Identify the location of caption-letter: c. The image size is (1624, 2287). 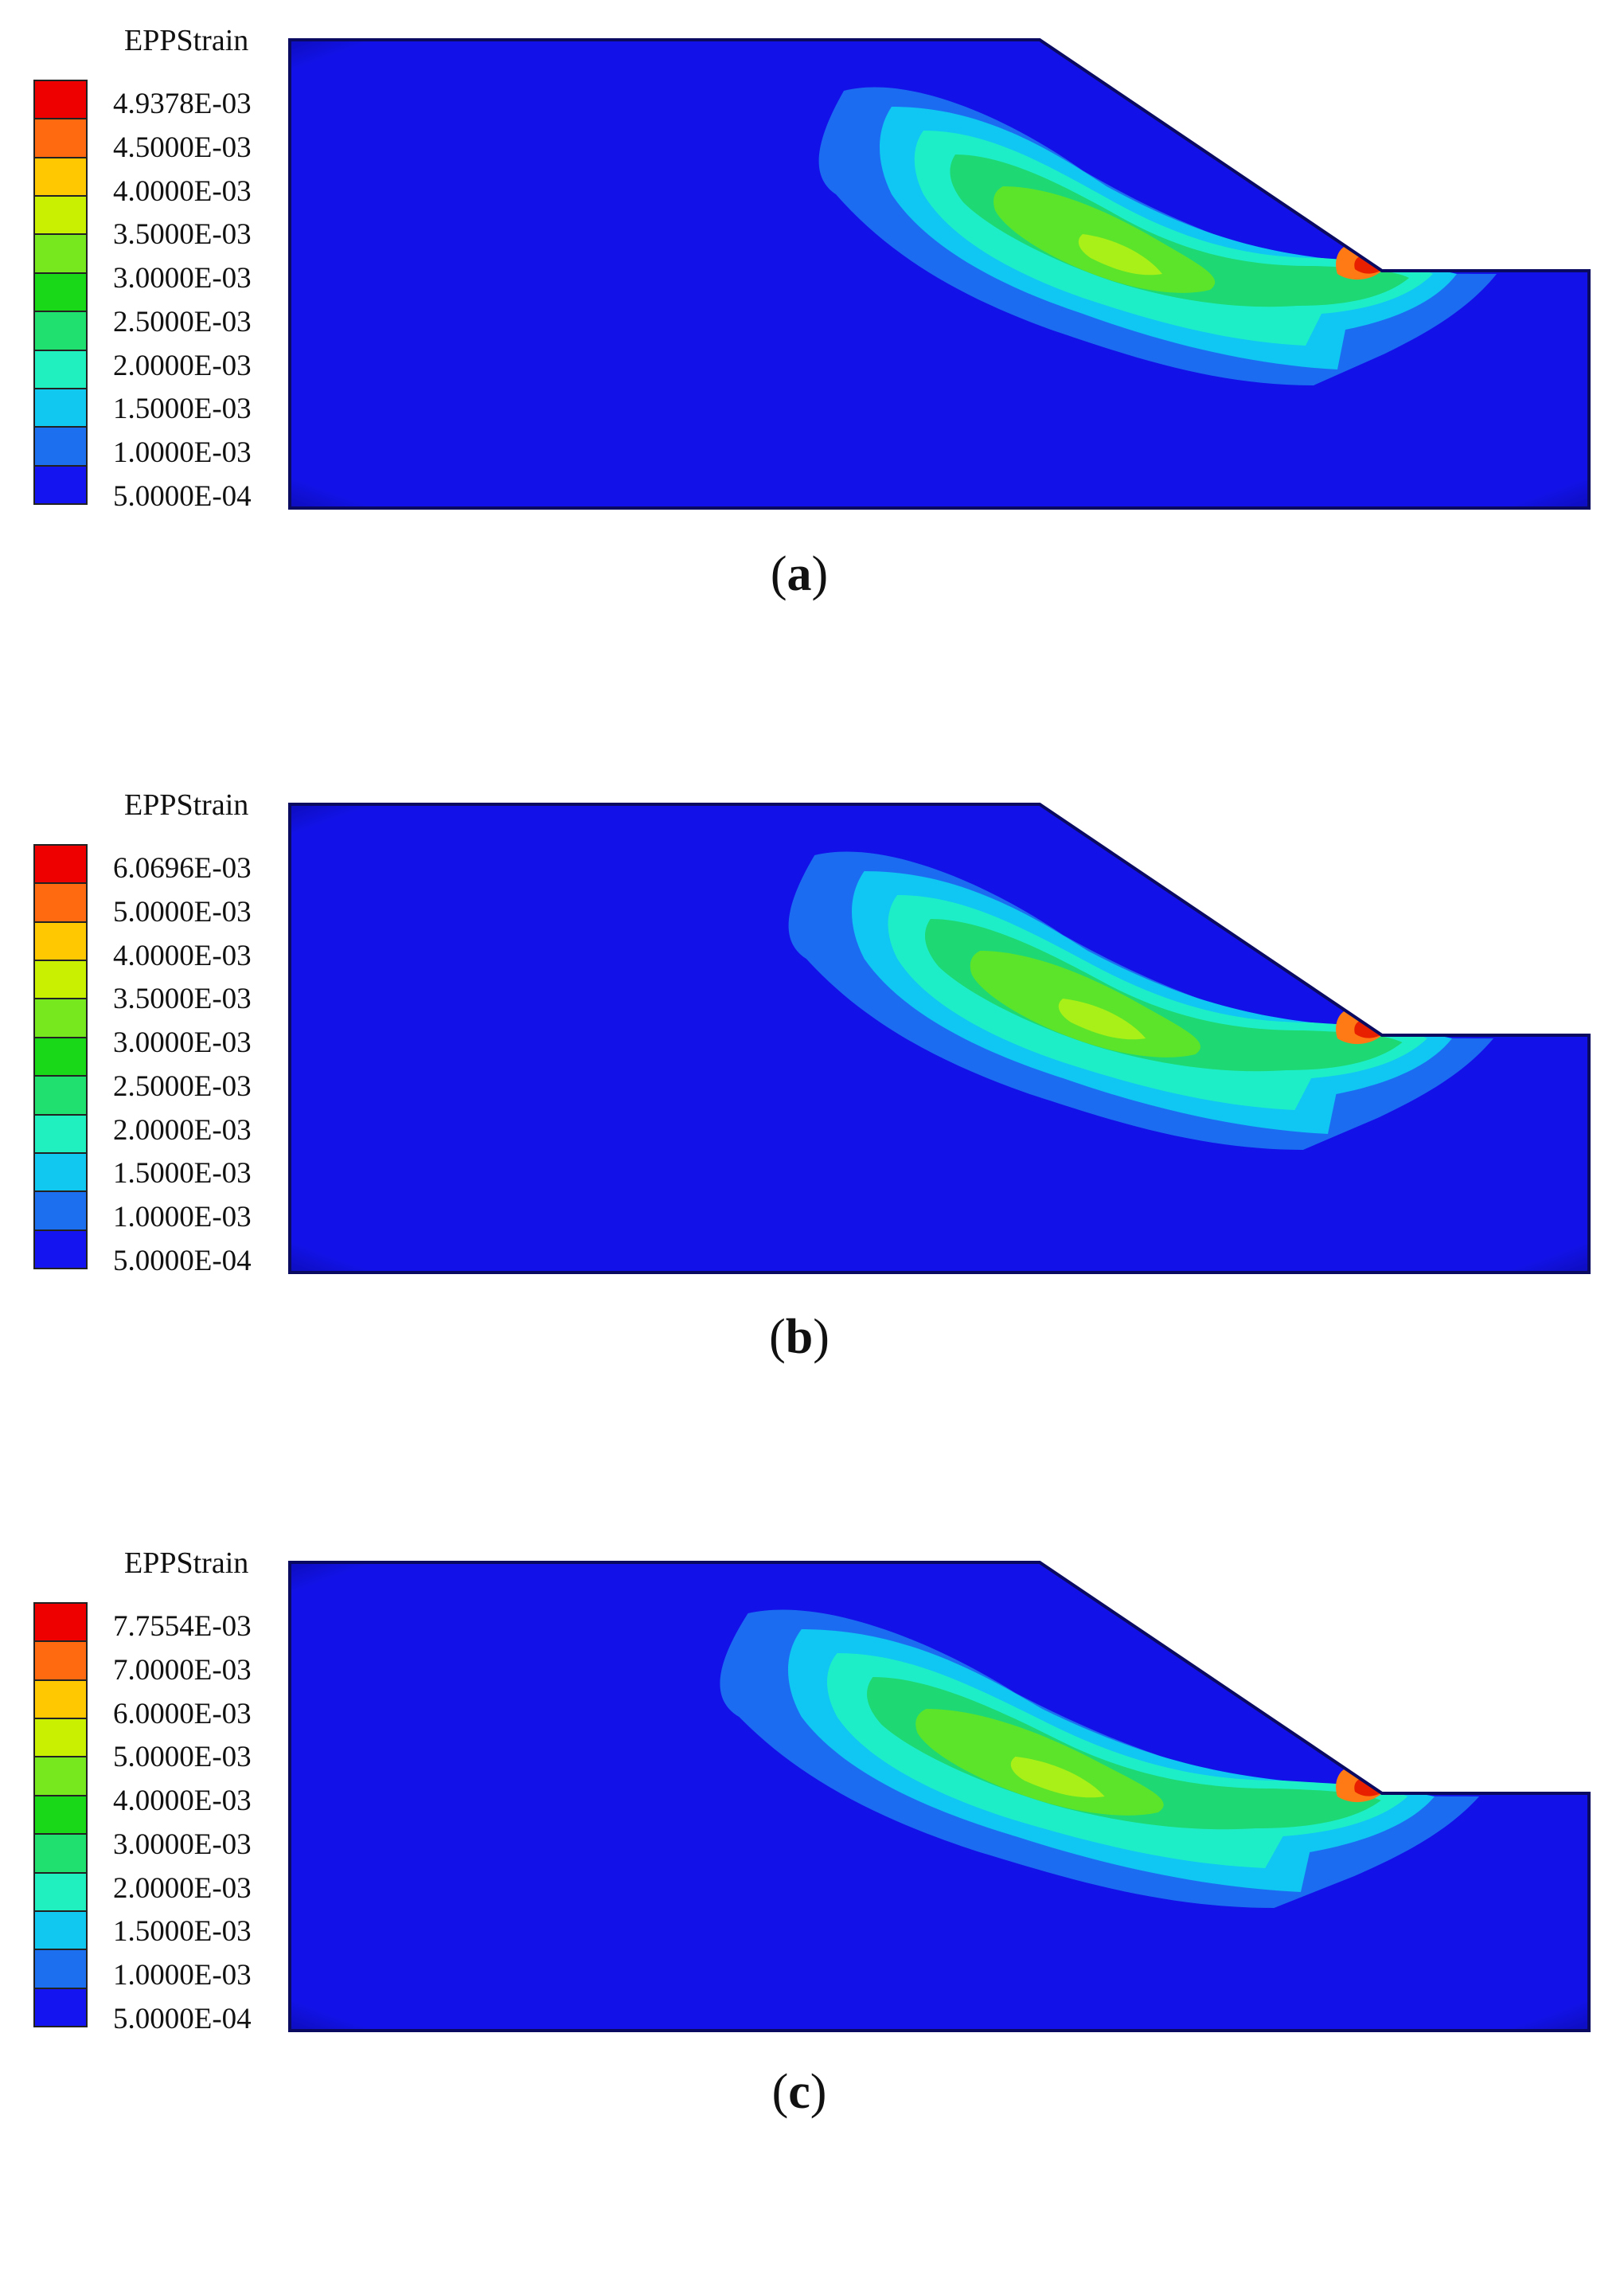
(799, 2092).